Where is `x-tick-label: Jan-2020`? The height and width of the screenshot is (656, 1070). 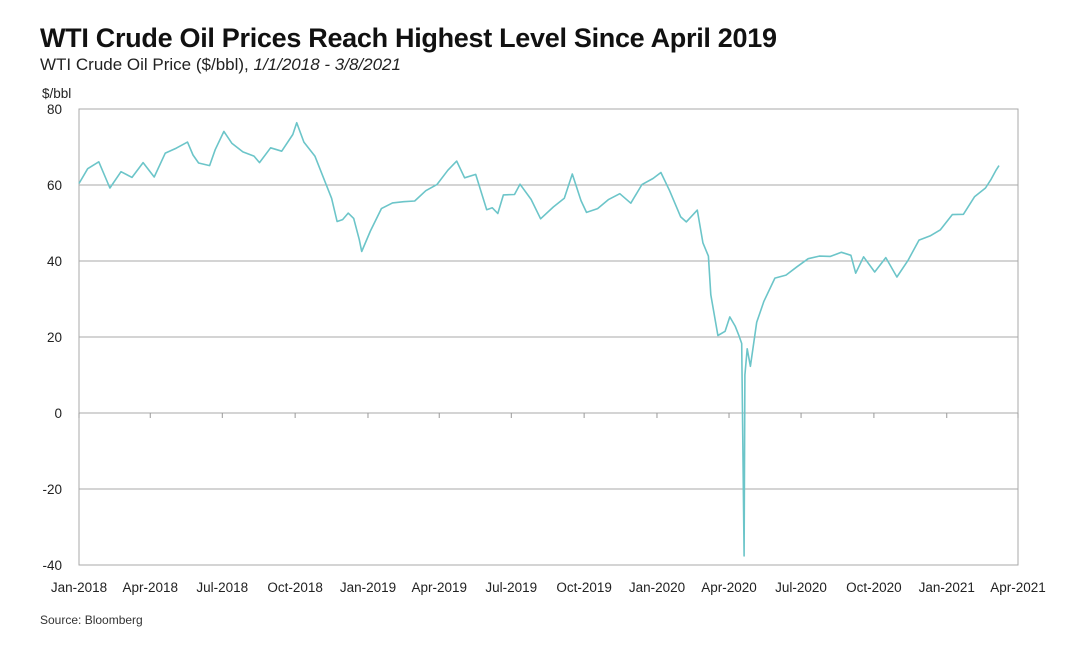
x-tick-label: Jan-2020 is located at coordinates (657, 587).